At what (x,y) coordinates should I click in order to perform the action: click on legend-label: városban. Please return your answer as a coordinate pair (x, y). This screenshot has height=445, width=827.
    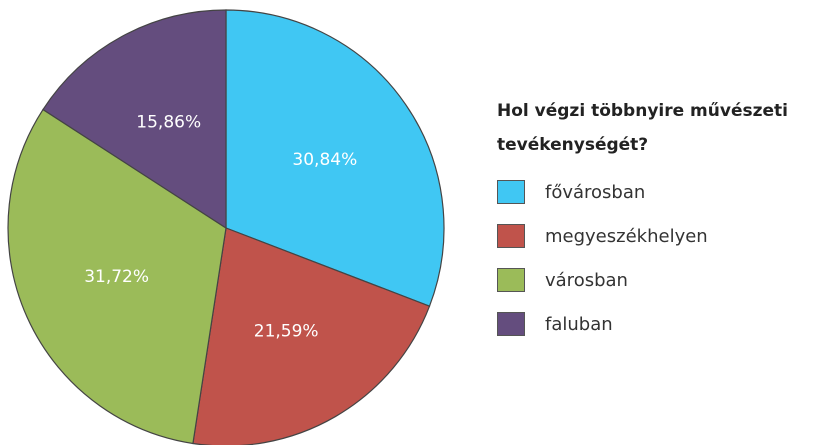
    Looking at the image, I should click on (586, 280).